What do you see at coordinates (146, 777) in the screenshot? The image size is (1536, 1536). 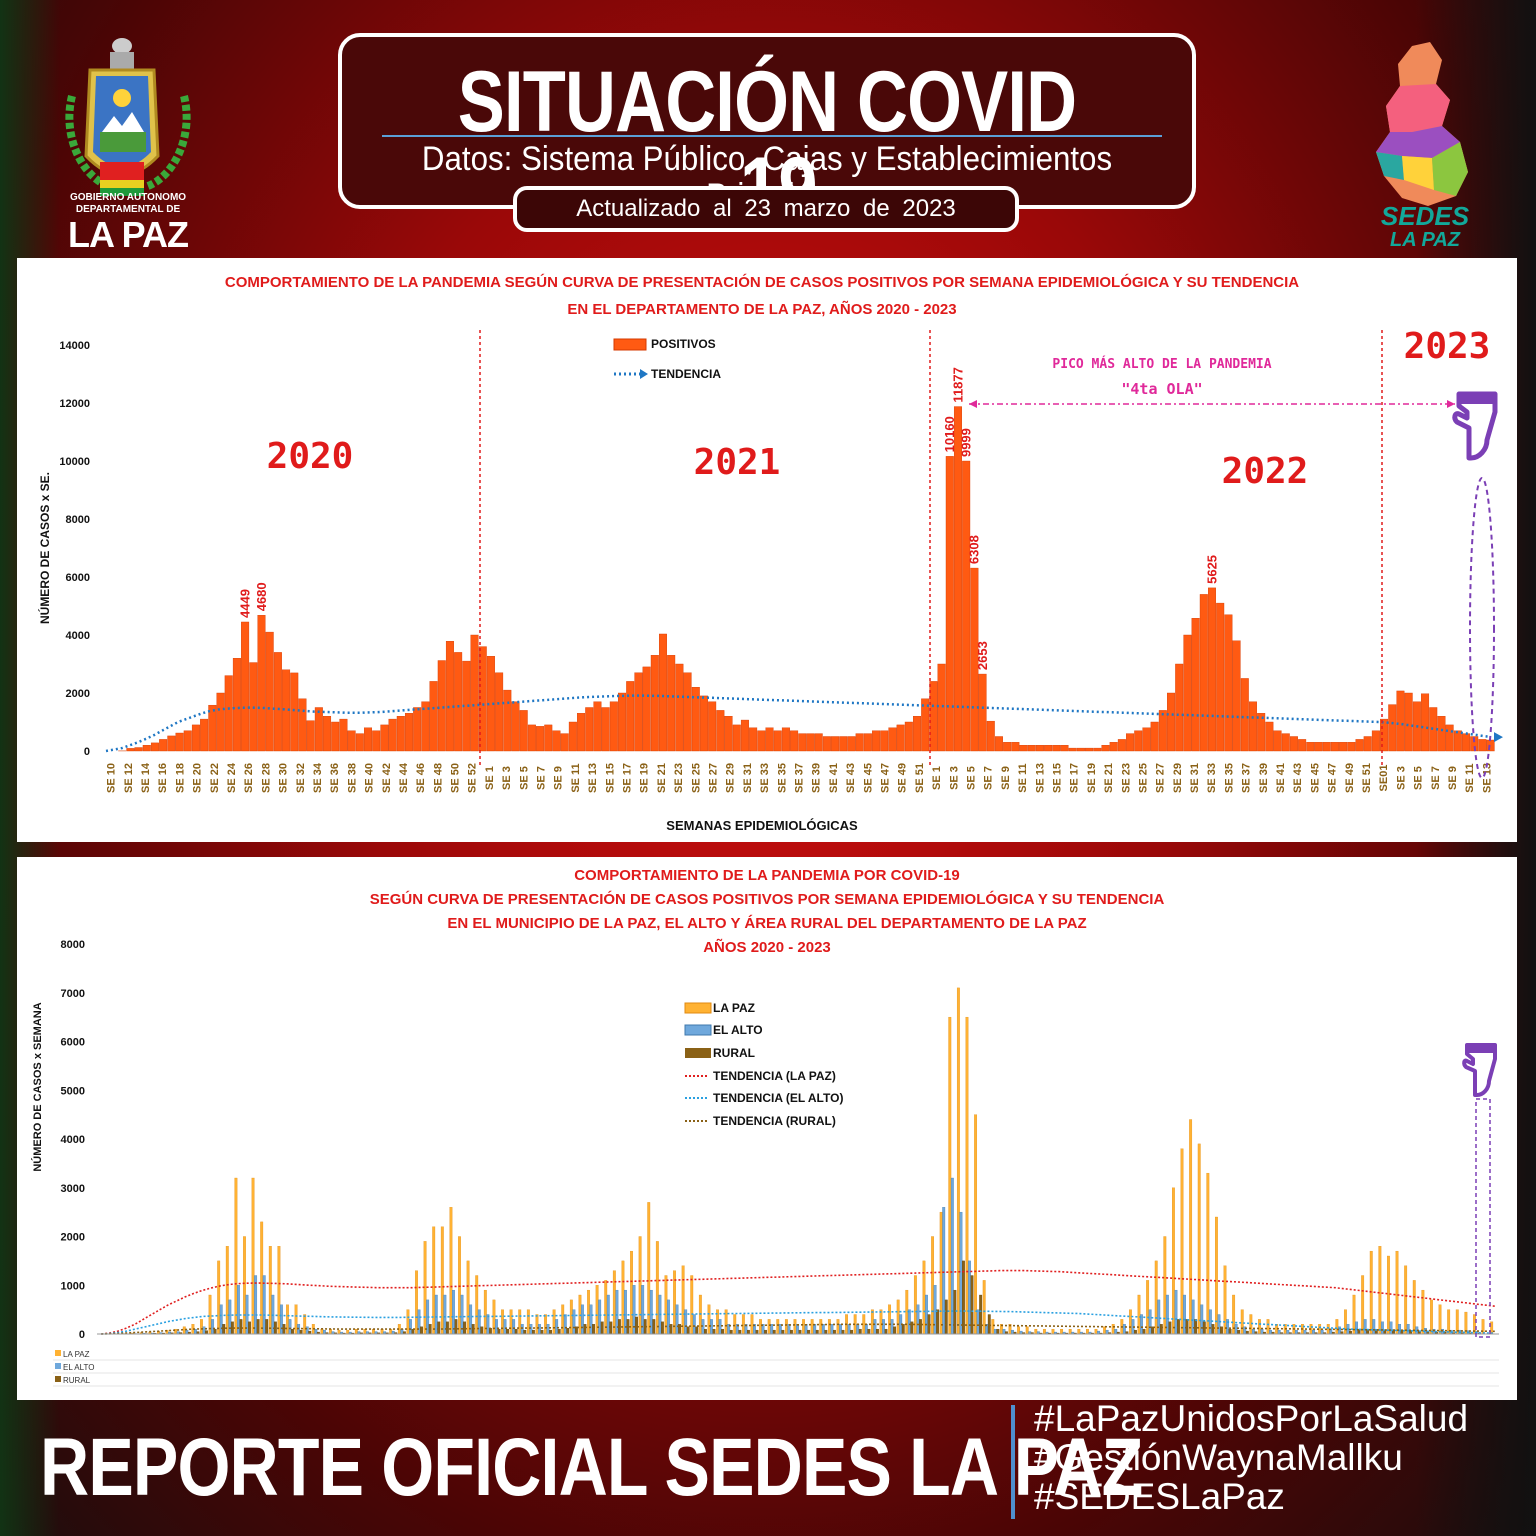 I see `chart1-xtick-label: SE 14` at bounding box center [146, 777].